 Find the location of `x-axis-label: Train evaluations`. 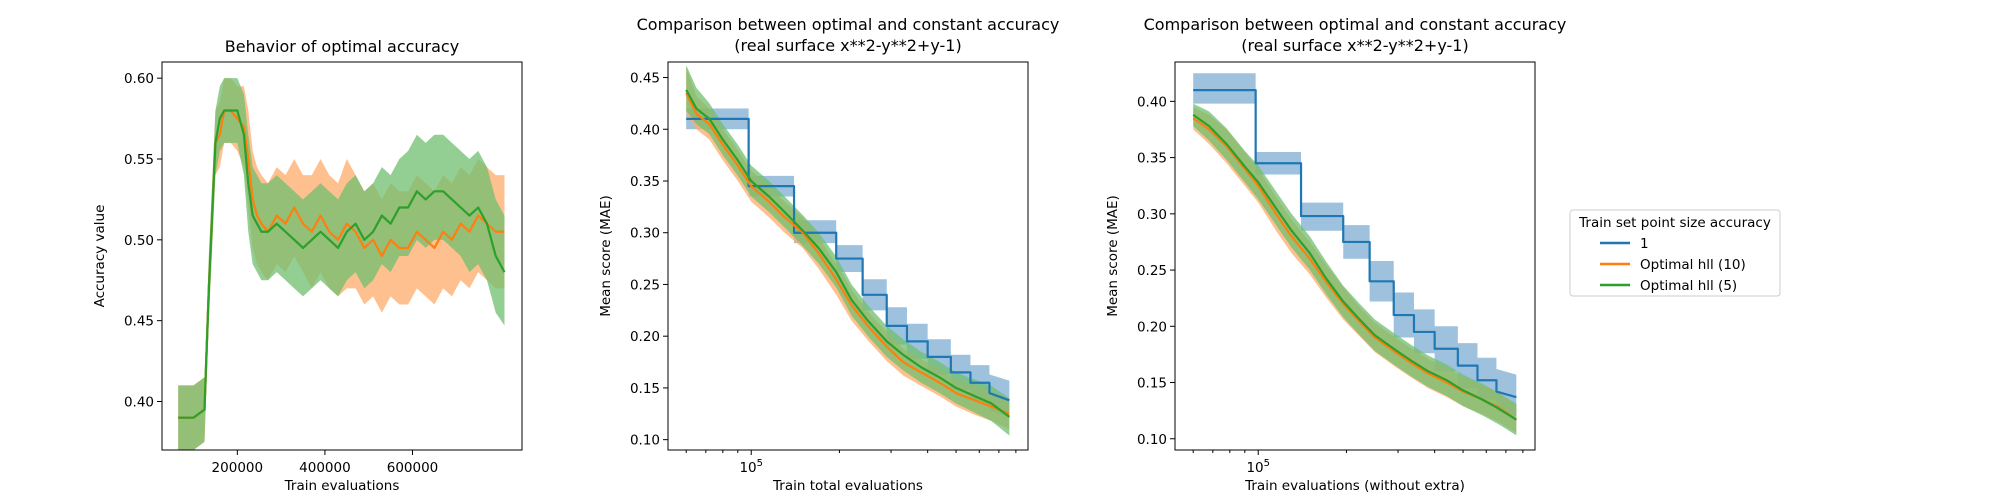

x-axis-label: Train evaluations is located at coordinates (342, 486).